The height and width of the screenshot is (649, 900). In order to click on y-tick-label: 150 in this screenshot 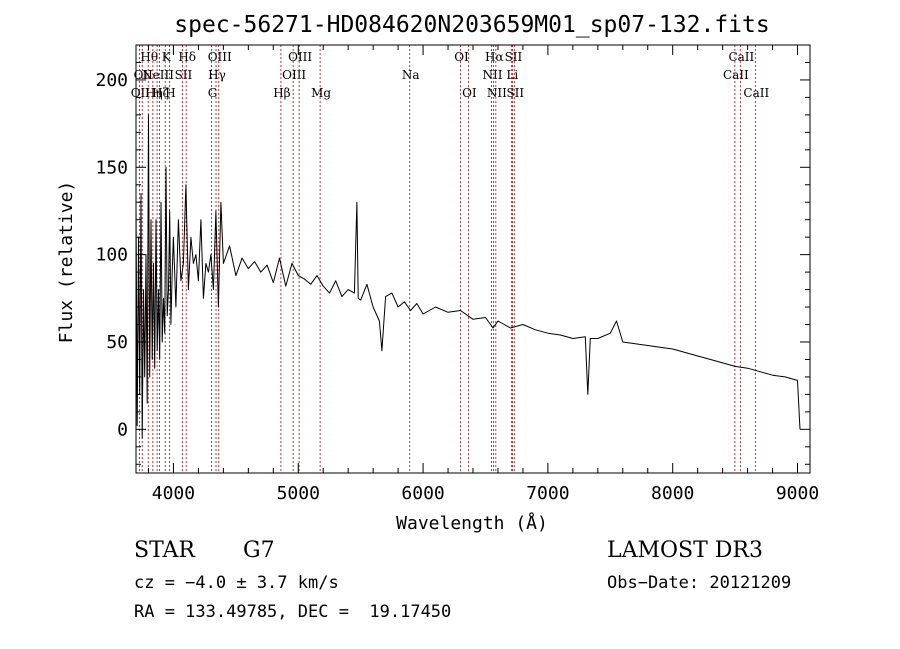, I will do `click(111, 167)`.